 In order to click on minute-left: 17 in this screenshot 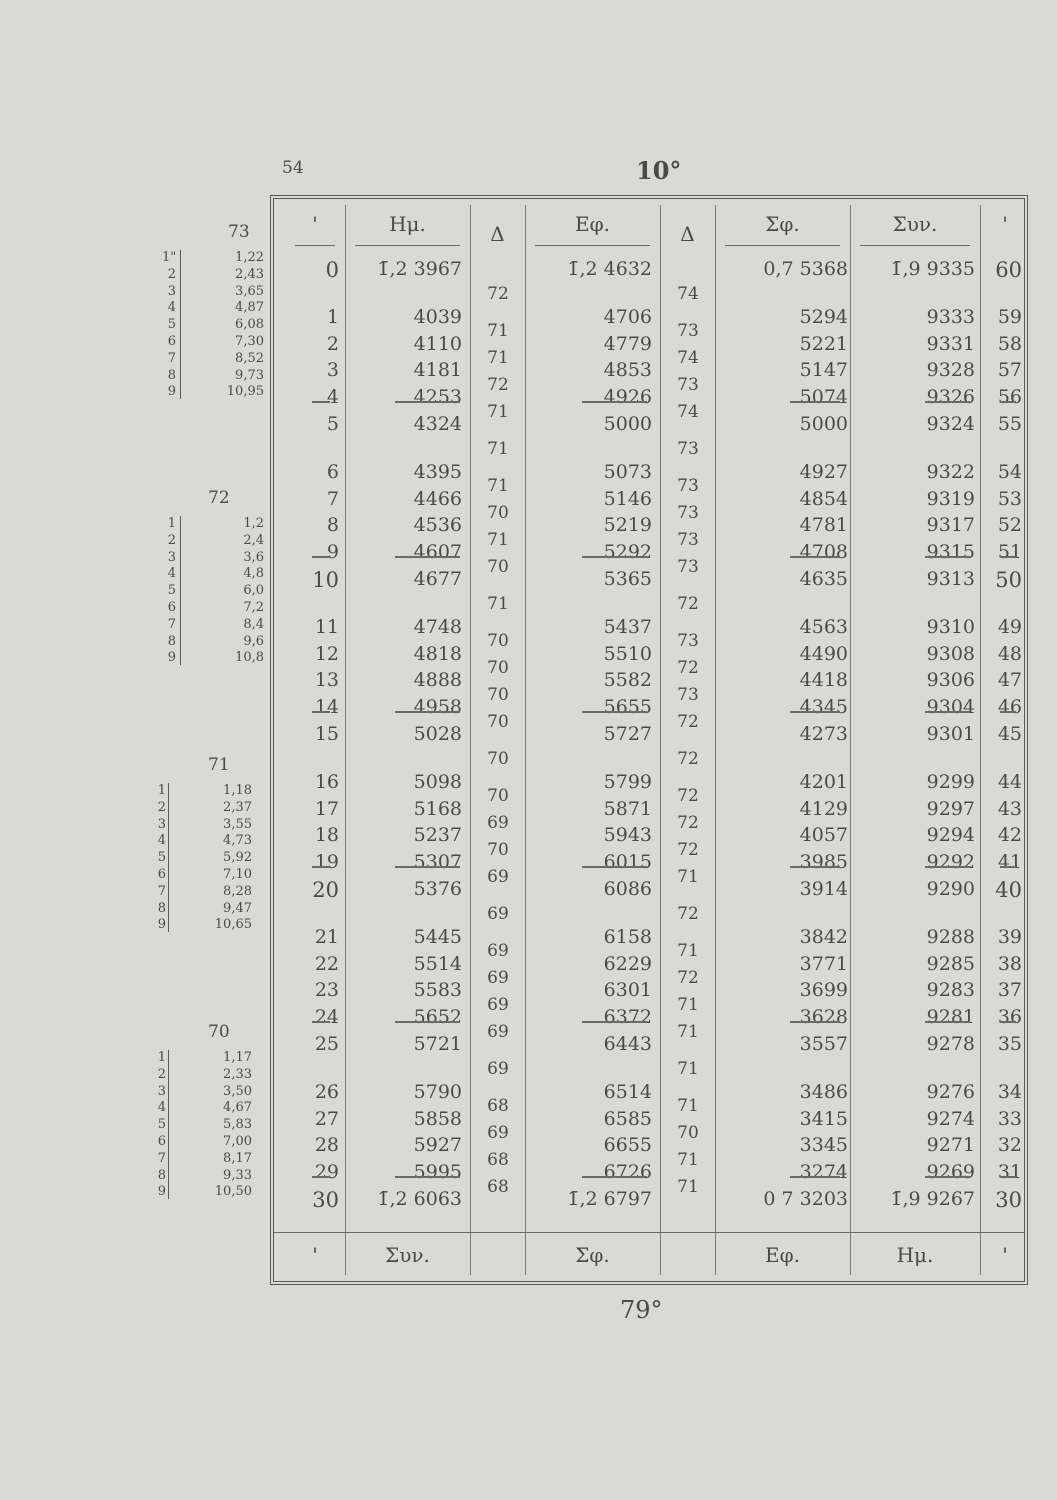, I will do `click(326, 808)`.